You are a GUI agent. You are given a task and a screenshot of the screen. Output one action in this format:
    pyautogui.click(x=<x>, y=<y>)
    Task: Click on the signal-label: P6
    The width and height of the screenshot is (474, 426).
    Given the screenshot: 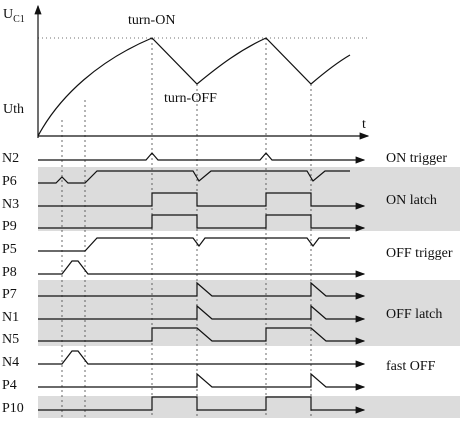 What is the action you would take?
    pyautogui.click(x=9, y=181)
    